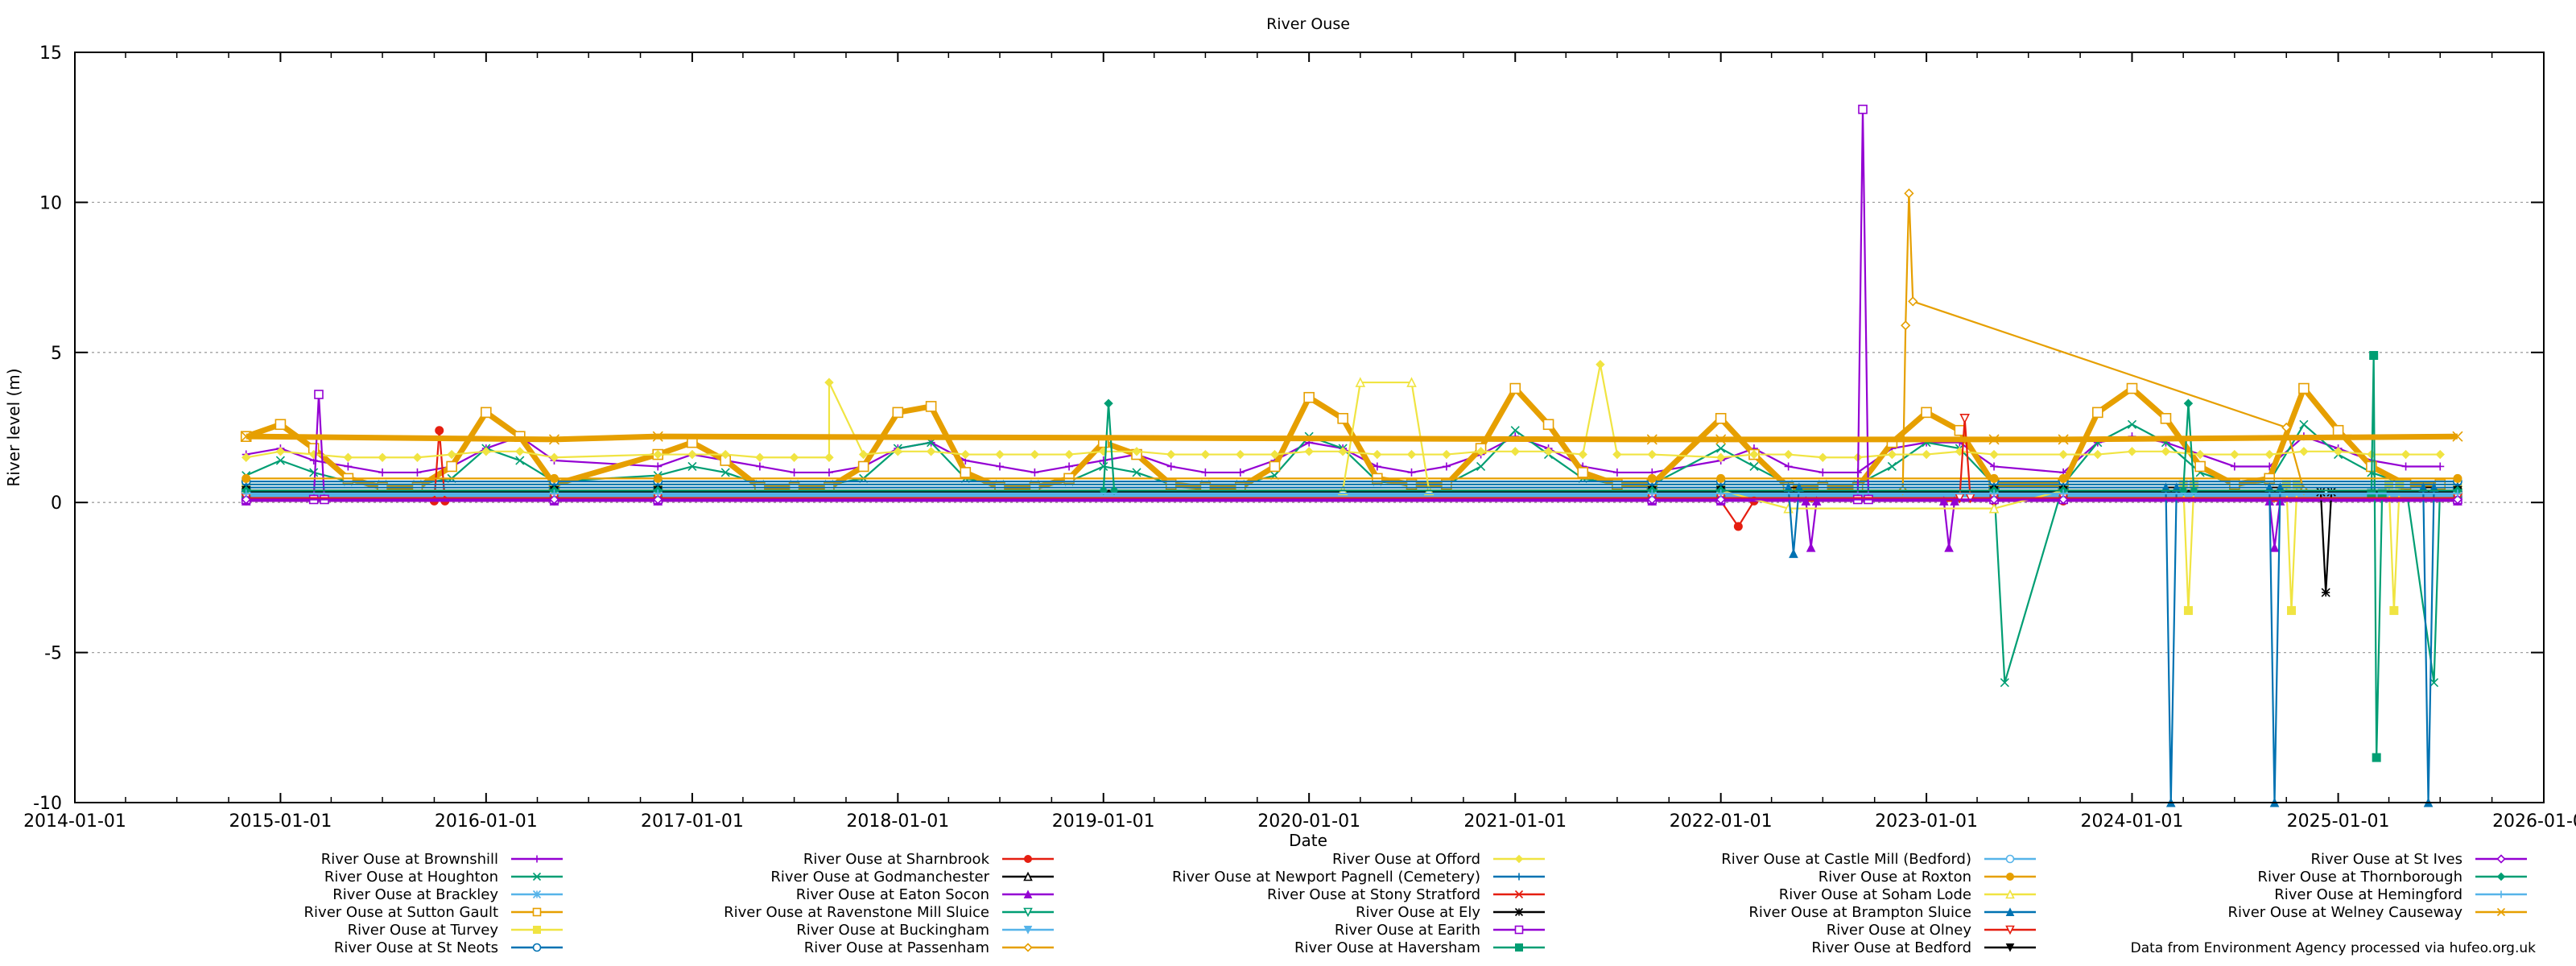  Describe the element at coordinates (928, 859) in the screenshot. I see `legend-entry: River Ouse at Sharnbrook` at that location.